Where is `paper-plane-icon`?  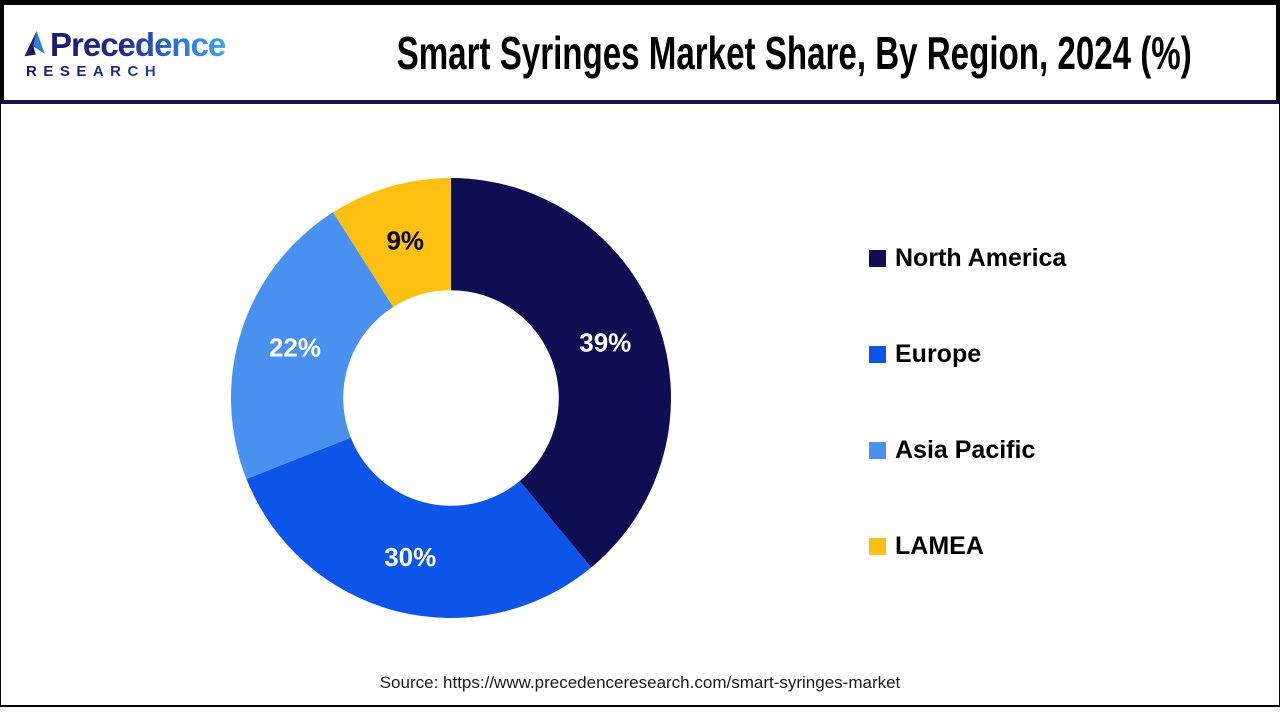
paper-plane-icon is located at coordinates (34, 43).